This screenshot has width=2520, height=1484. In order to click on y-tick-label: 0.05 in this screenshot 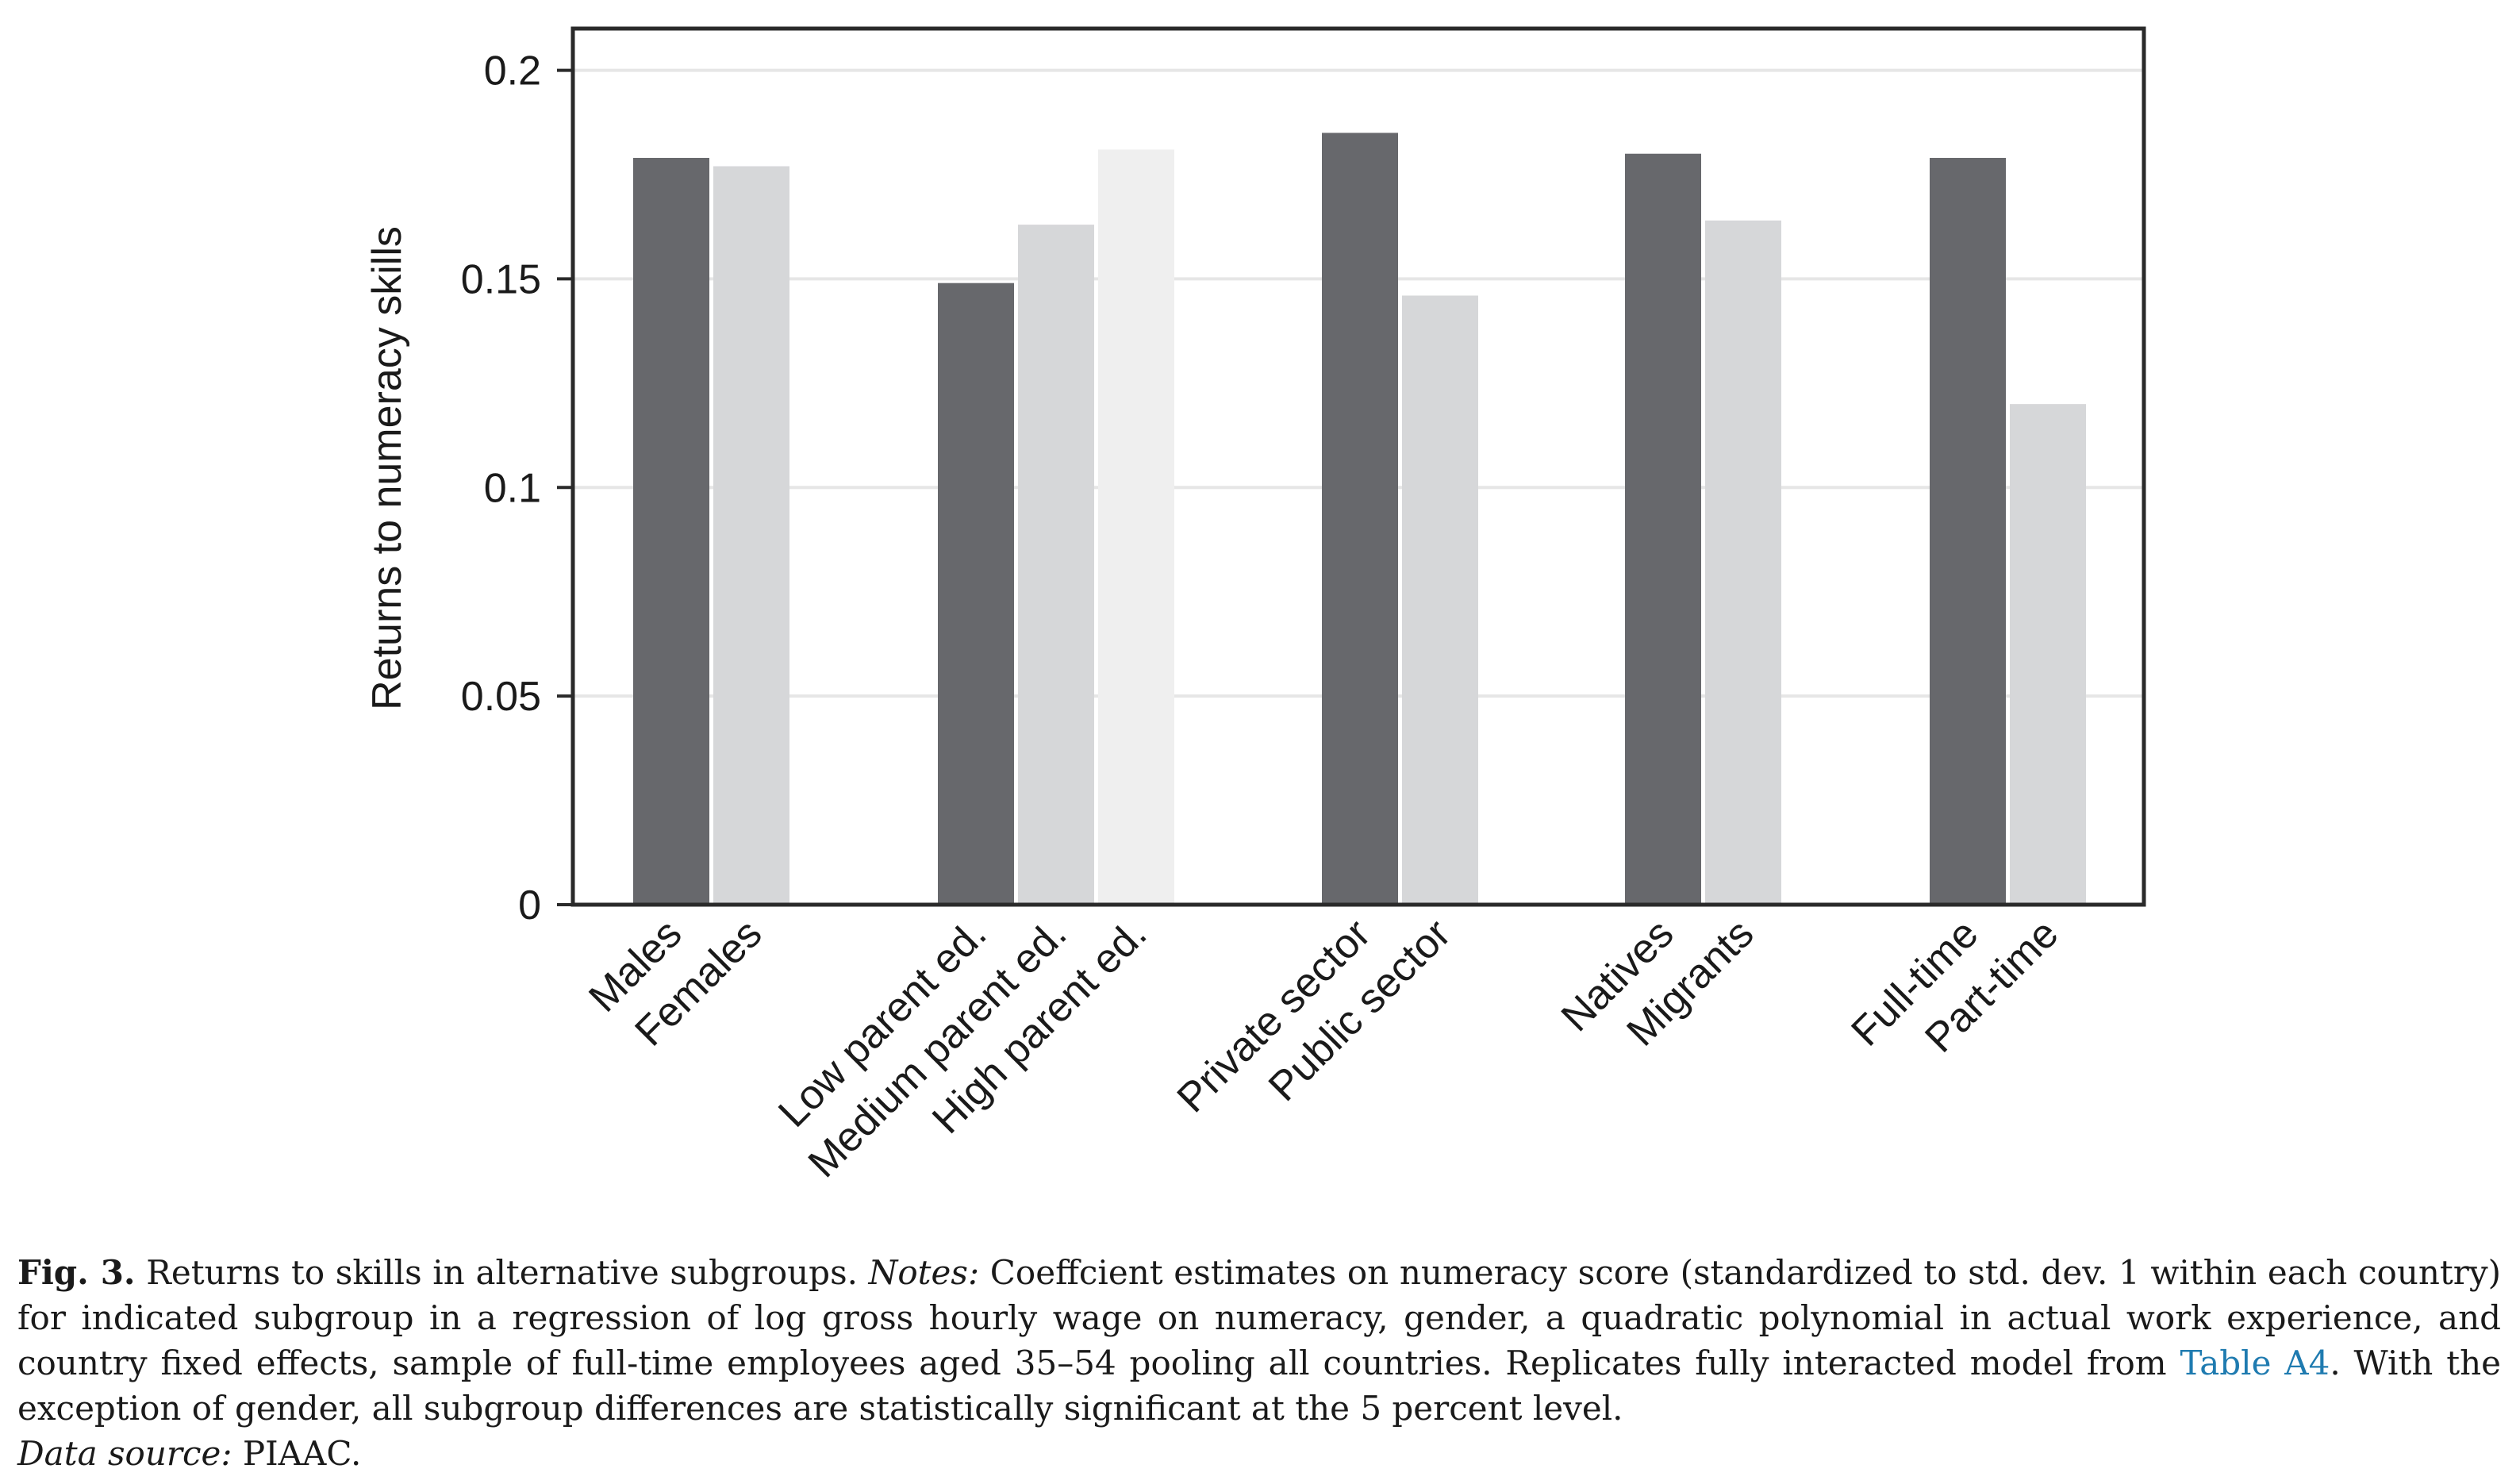, I will do `click(501, 697)`.